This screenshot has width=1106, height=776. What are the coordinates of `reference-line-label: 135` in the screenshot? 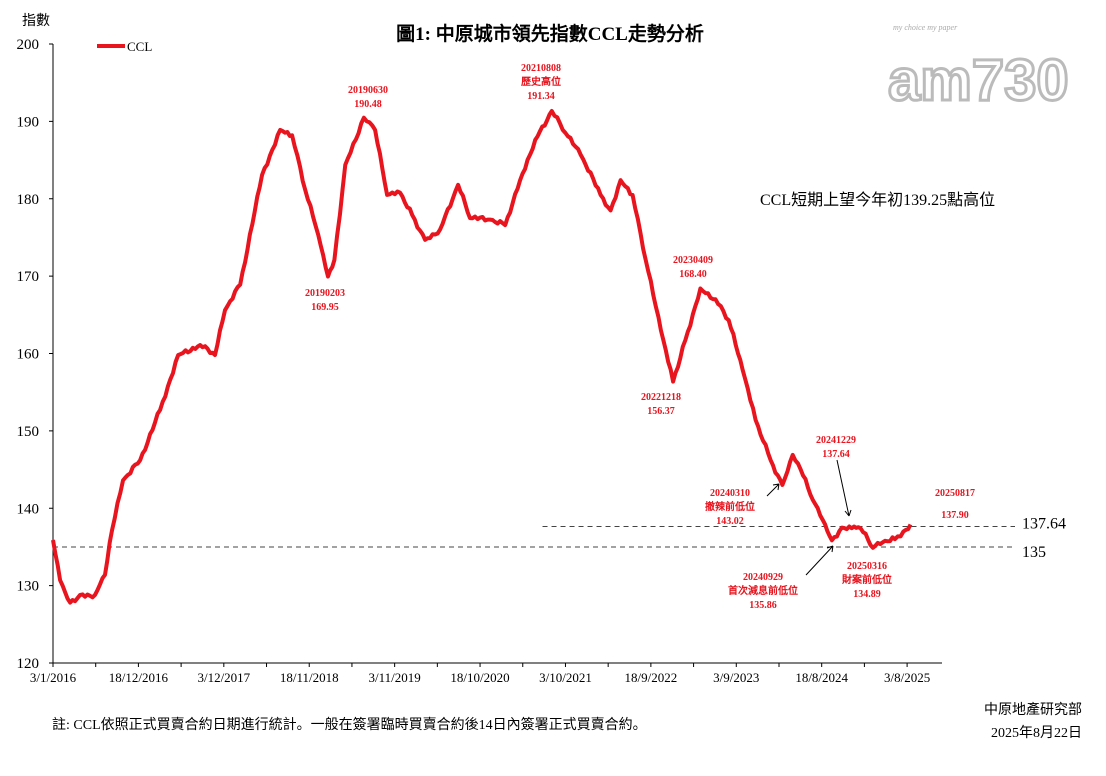 It's located at (1034, 552).